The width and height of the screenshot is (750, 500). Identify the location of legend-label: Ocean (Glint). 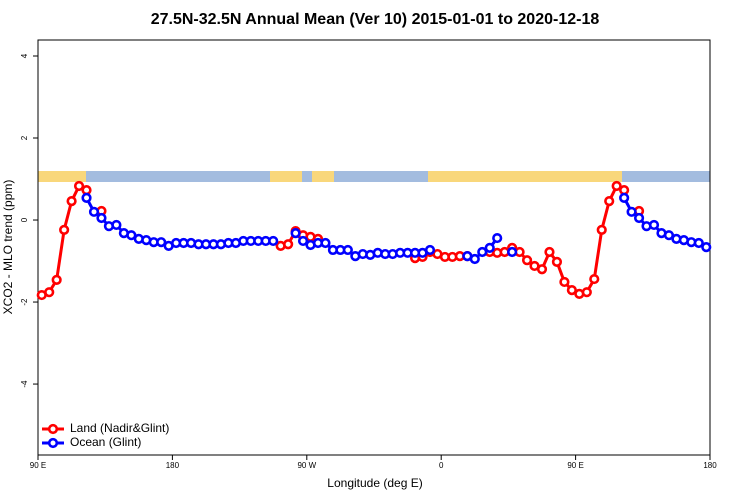
(105, 442).